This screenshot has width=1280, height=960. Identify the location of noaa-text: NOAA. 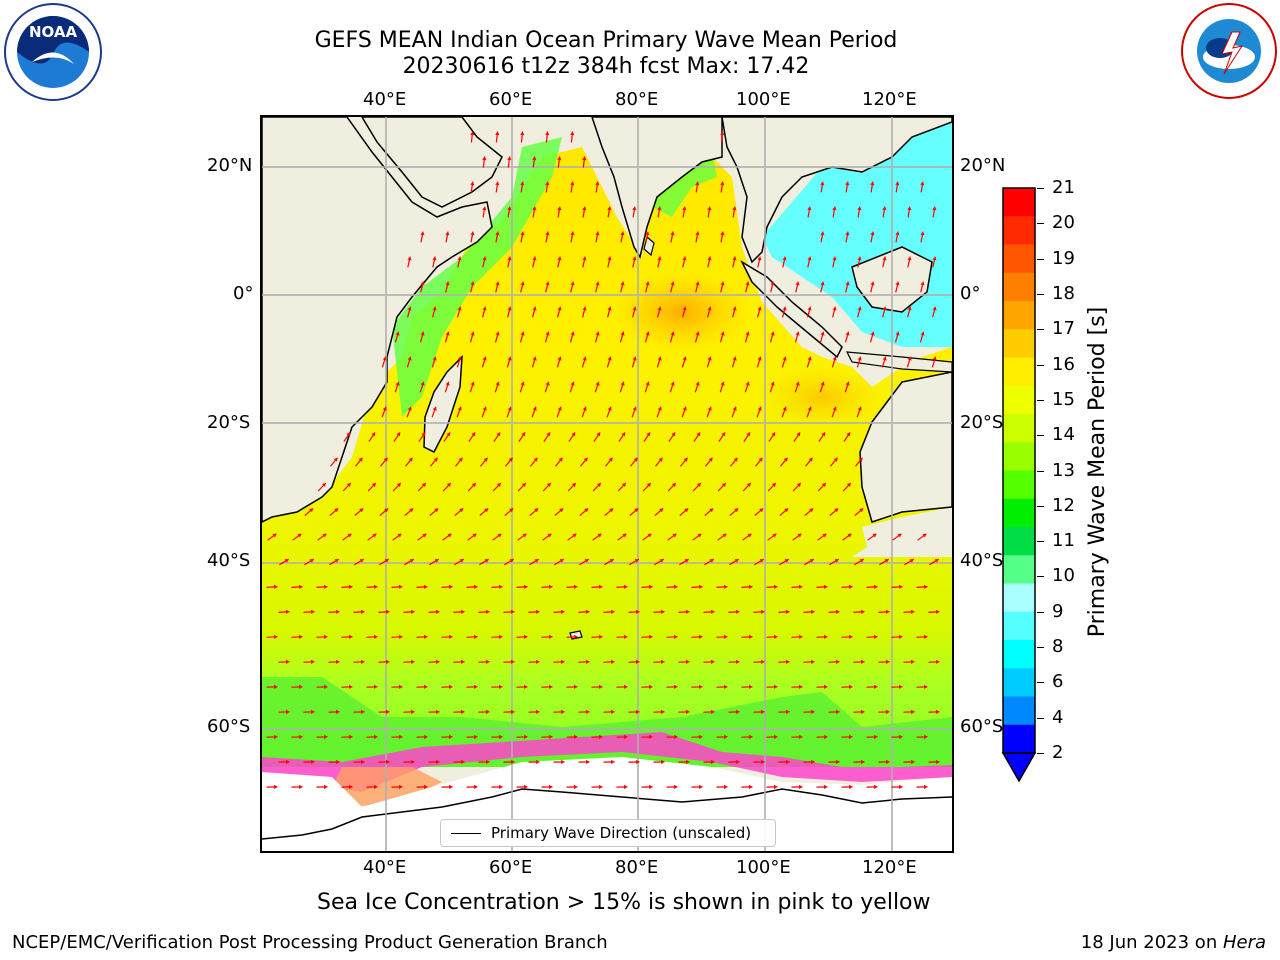
(53, 32).